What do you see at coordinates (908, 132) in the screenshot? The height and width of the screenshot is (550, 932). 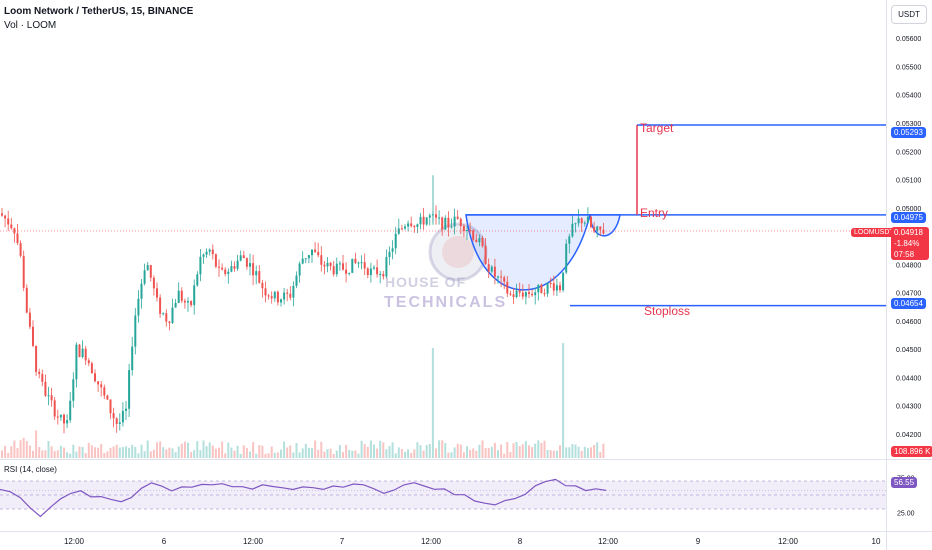 I see `target-price-label: 0.05293` at bounding box center [908, 132].